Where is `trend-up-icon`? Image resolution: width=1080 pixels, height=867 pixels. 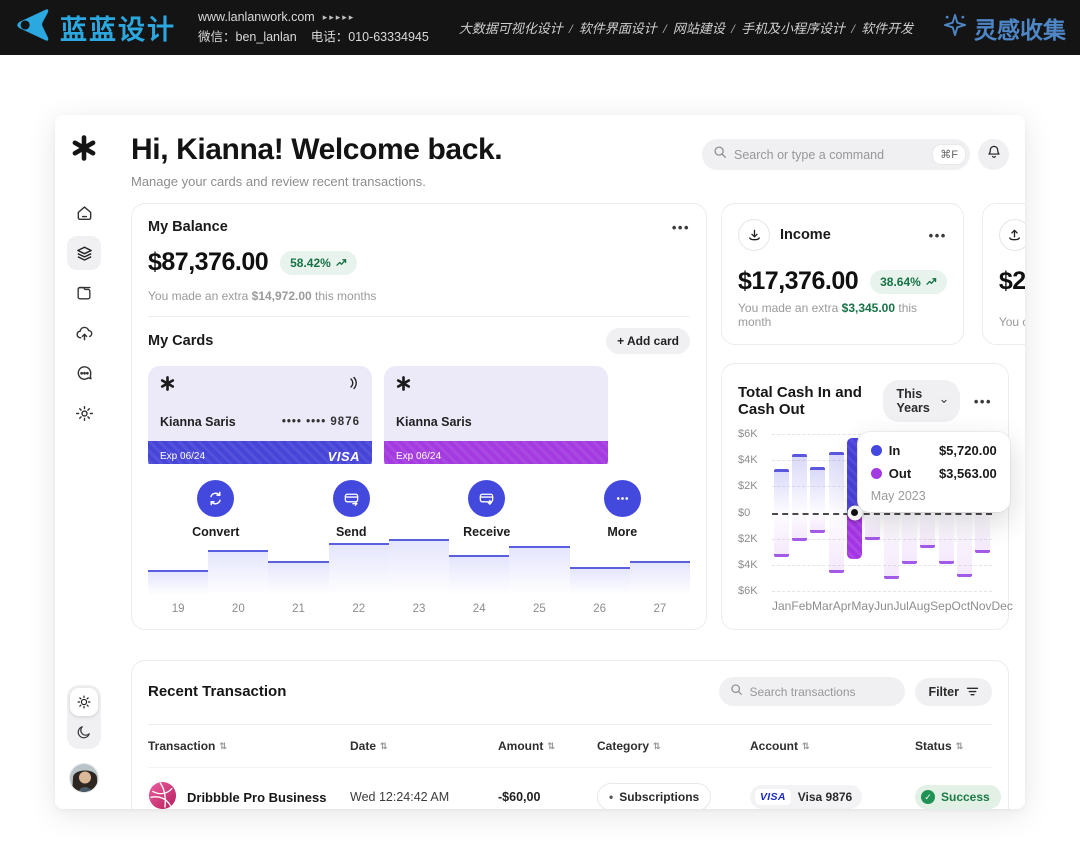 trend-up-icon is located at coordinates (931, 281).